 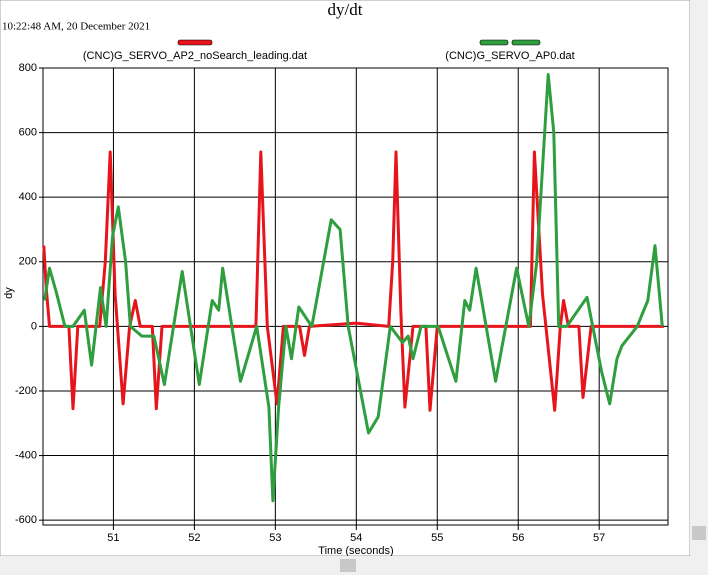 What do you see at coordinates (28, 68) in the screenshot?
I see `y-tick-label: 800` at bounding box center [28, 68].